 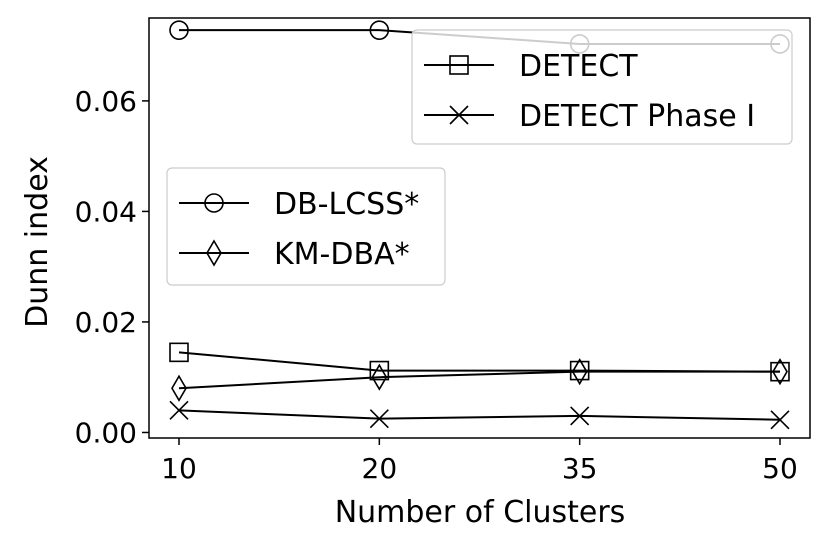 What do you see at coordinates (106, 101) in the screenshot?
I see `y-tick-label: 0.06` at bounding box center [106, 101].